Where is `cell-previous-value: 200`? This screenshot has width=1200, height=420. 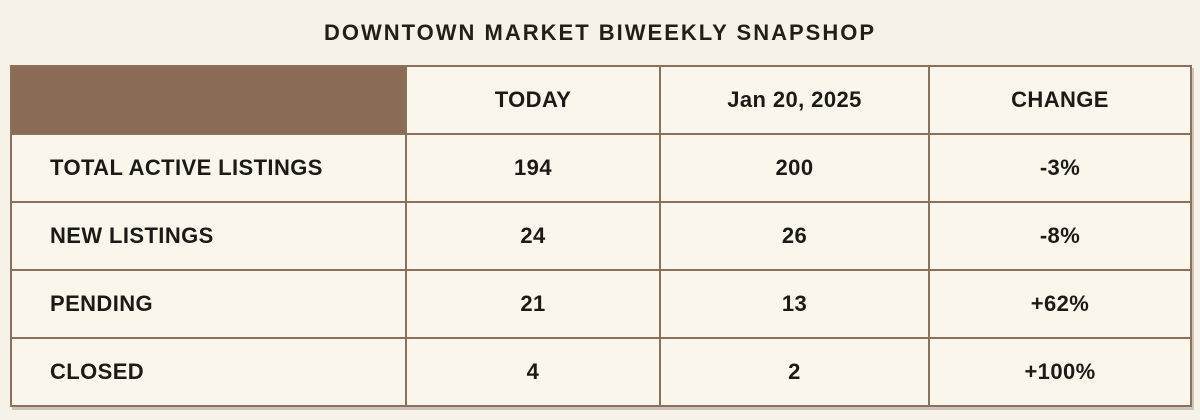
cell-previous-value: 200 is located at coordinates (794, 168).